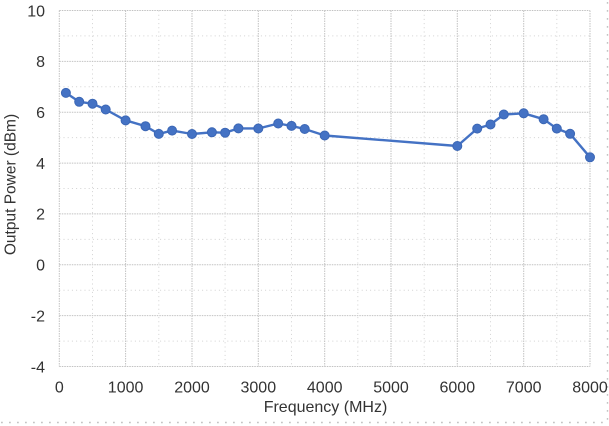  Describe the element at coordinates (325, 388) in the screenshot. I see `svg-text: 4000` at that location.